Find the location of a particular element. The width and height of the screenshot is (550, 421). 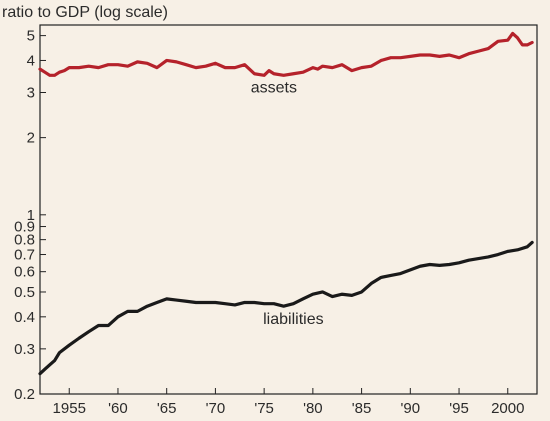

y-tick-label: 0.2 is located at coordinates (24, 394).